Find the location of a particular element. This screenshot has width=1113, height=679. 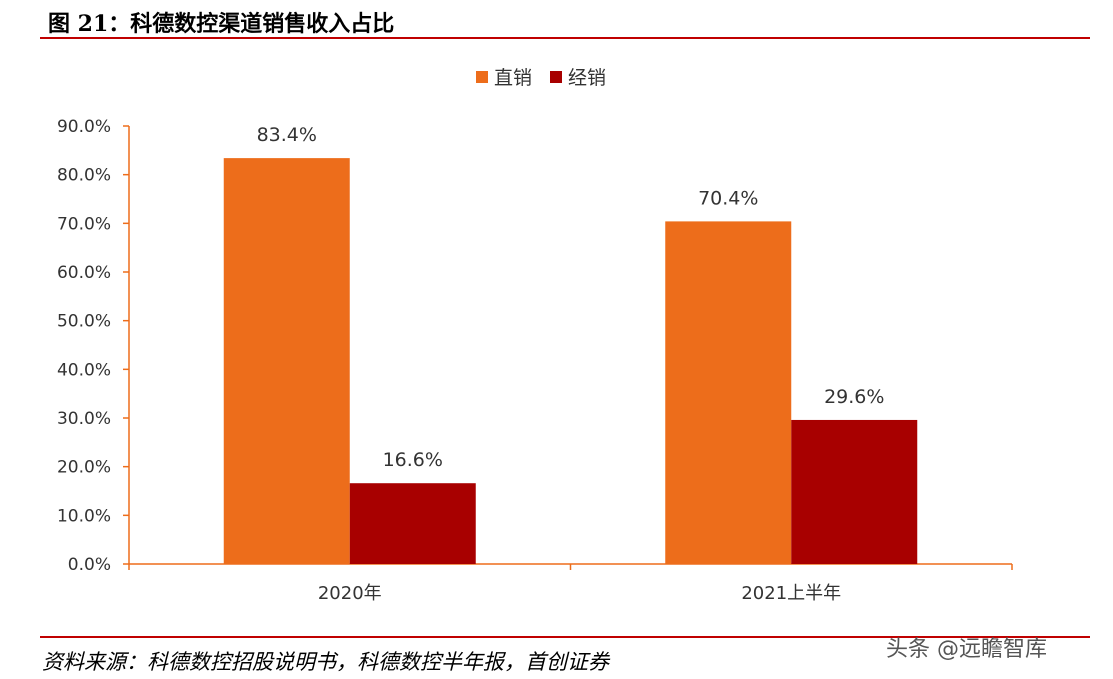

y-tick-label: 70.0% is located at coordinates (84, 224).